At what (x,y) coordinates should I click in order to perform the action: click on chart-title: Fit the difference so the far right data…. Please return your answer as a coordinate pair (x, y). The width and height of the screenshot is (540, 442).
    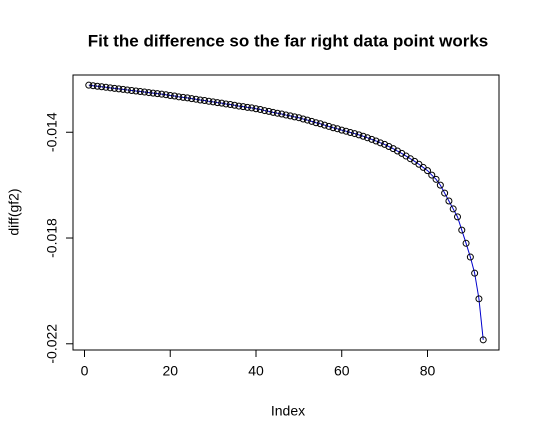
    Looking at the image, I should click on (288, 40).